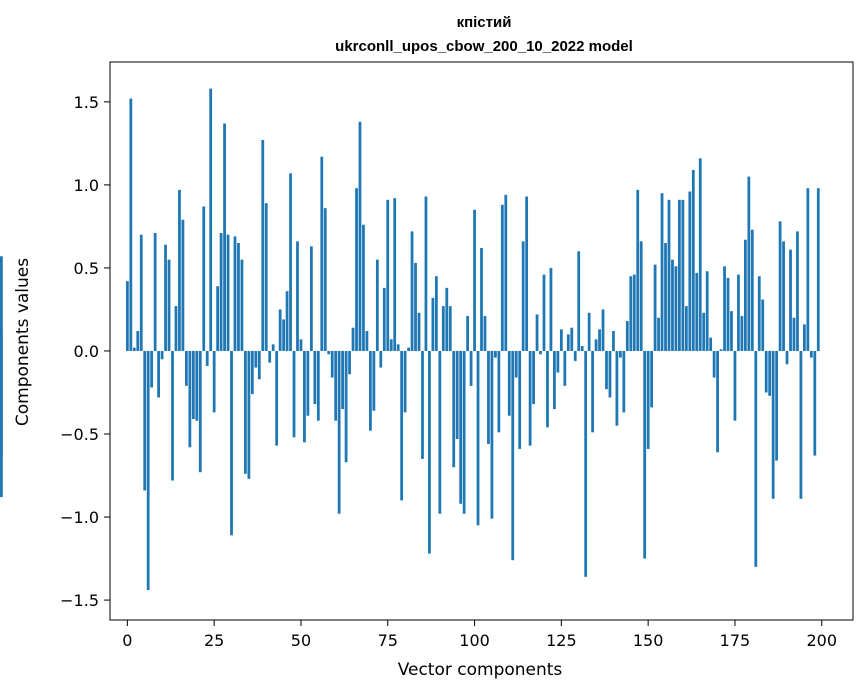 The height and width of the screenshot is (696, 867). Describe the element at coordinates (86, 102) in the screenshot. I see `y-tick-label: 1.5` at that location.